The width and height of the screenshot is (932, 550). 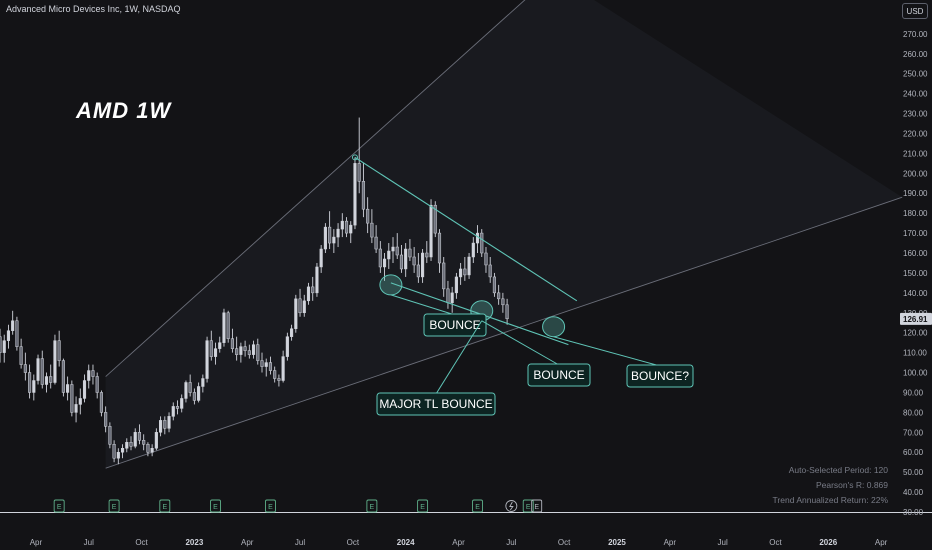 What do you see at coordinates (455, 325) in the screenshot?
I see `callout-box` at bounding box center [455, 325].